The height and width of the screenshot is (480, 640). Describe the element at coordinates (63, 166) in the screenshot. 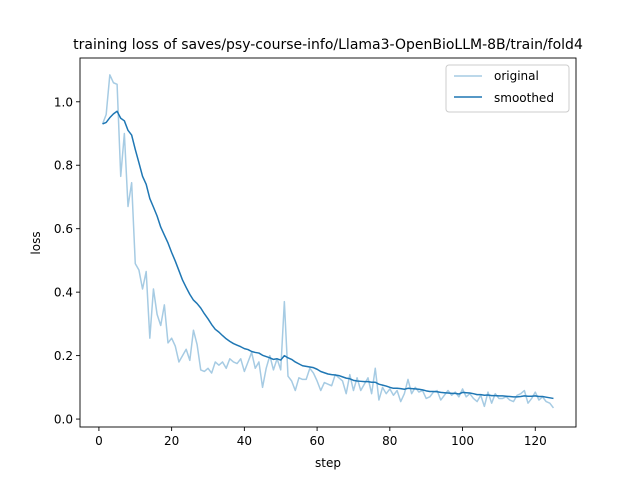

I see `y-tick-label: 0.8` at that location.